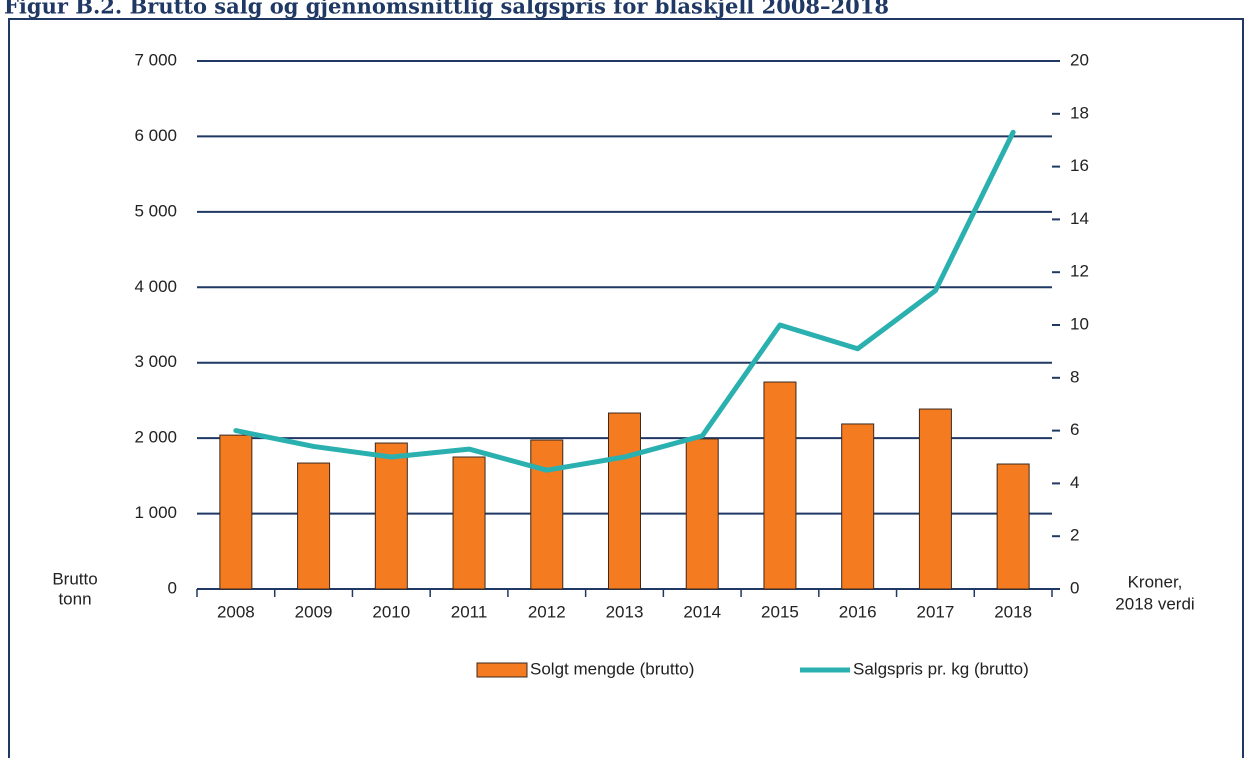 The image size is (1252, 763). I want to click on y2-tick-label: 8, so click(1074, 376).